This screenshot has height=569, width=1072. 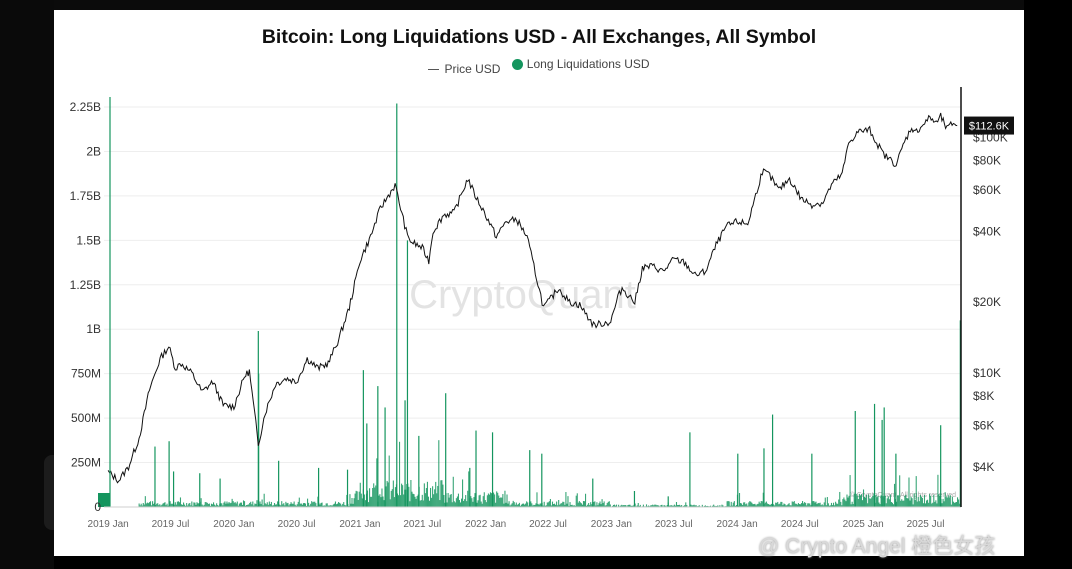 I want to click on x-tick-label: 2020 Jul, so click(x=297, y=524).